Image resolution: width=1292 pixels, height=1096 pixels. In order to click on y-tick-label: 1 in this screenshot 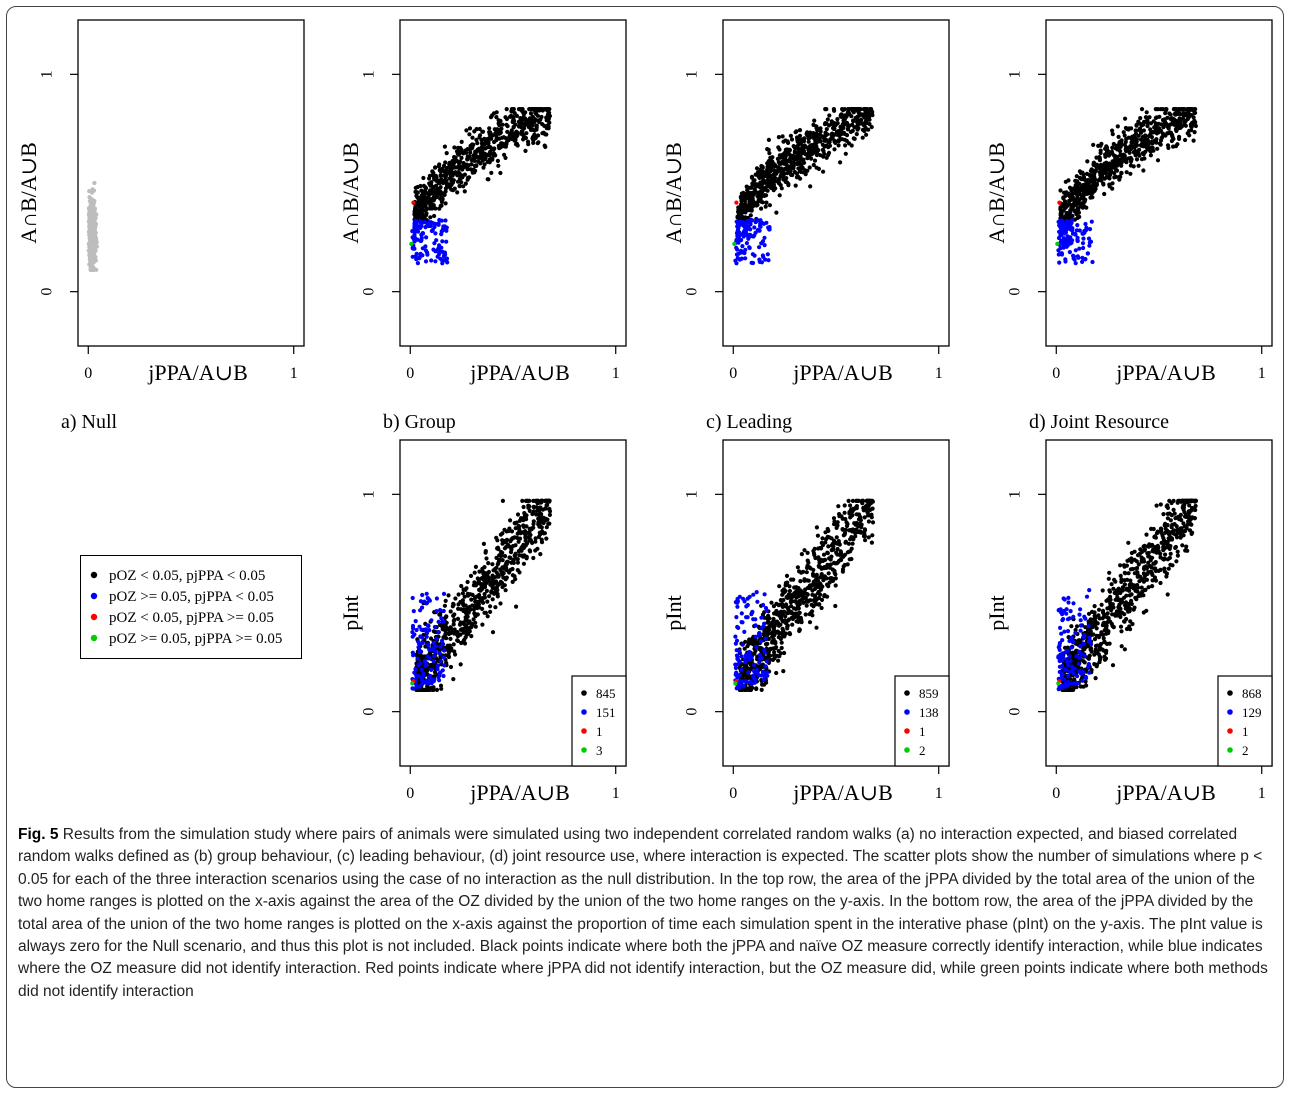, I will do `click(1015, 74)`.